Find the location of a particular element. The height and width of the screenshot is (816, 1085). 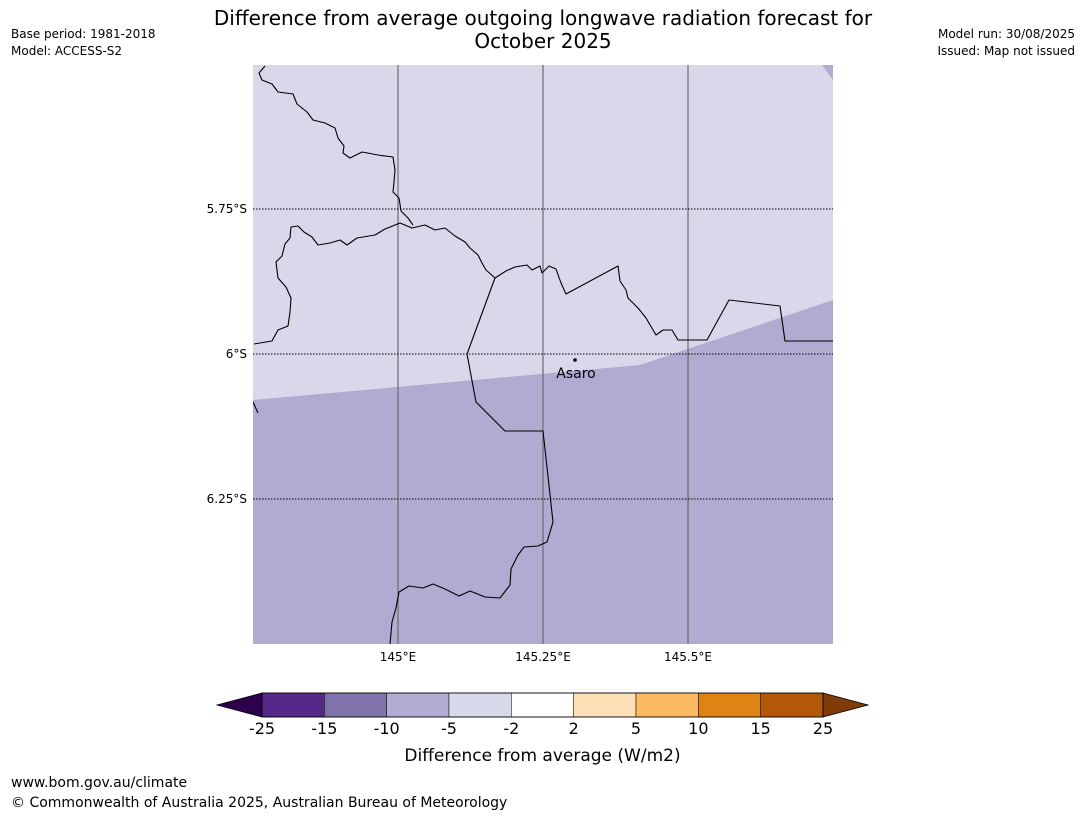

colorbar-extend-high is located at coordinates (846, 705).